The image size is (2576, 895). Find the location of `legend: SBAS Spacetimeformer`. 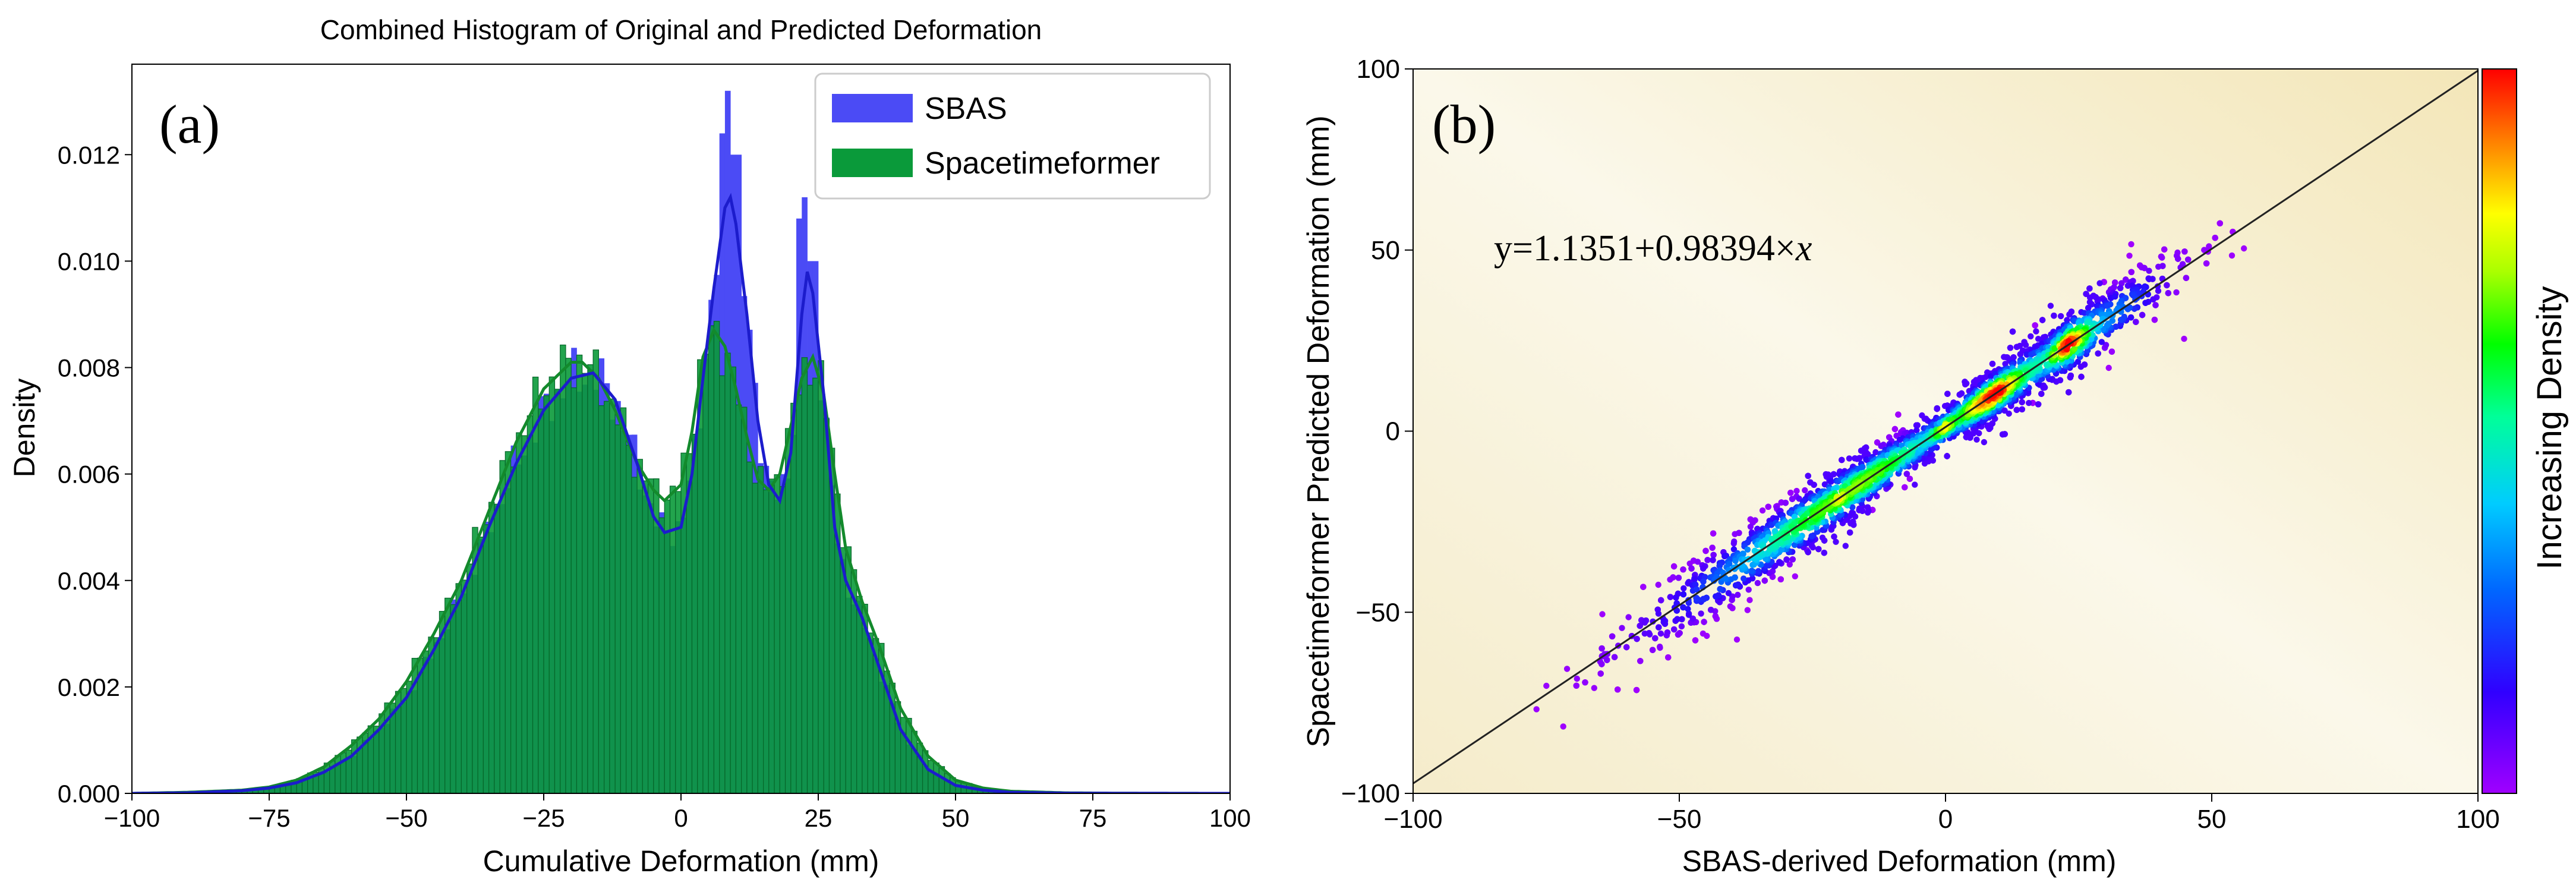

legend: SBAS Spacetimeformer is located at coordinates (1012, 136).